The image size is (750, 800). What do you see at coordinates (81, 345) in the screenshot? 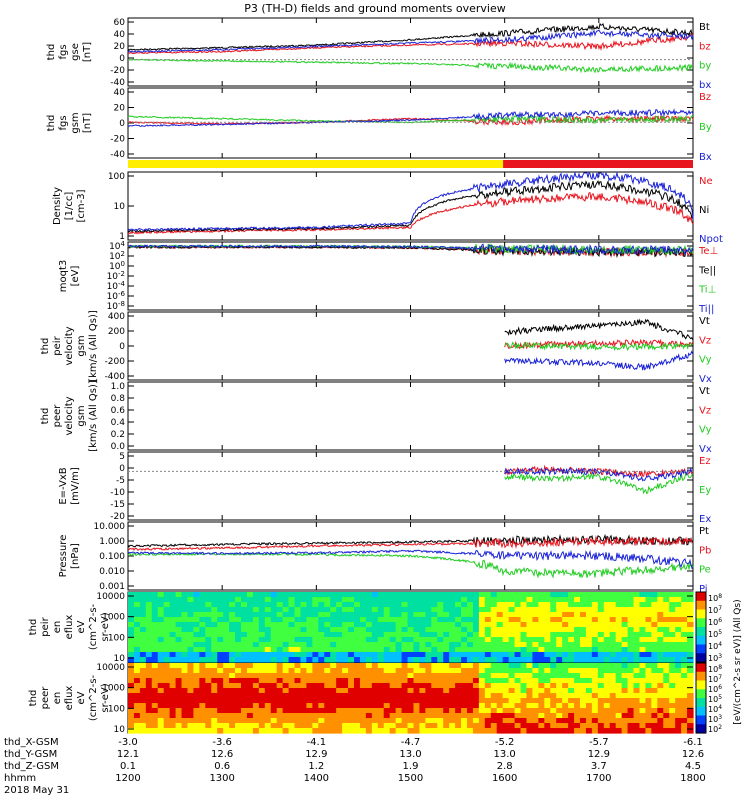
I see `y-axis-label: gsm` at bounding box center [81, 345].